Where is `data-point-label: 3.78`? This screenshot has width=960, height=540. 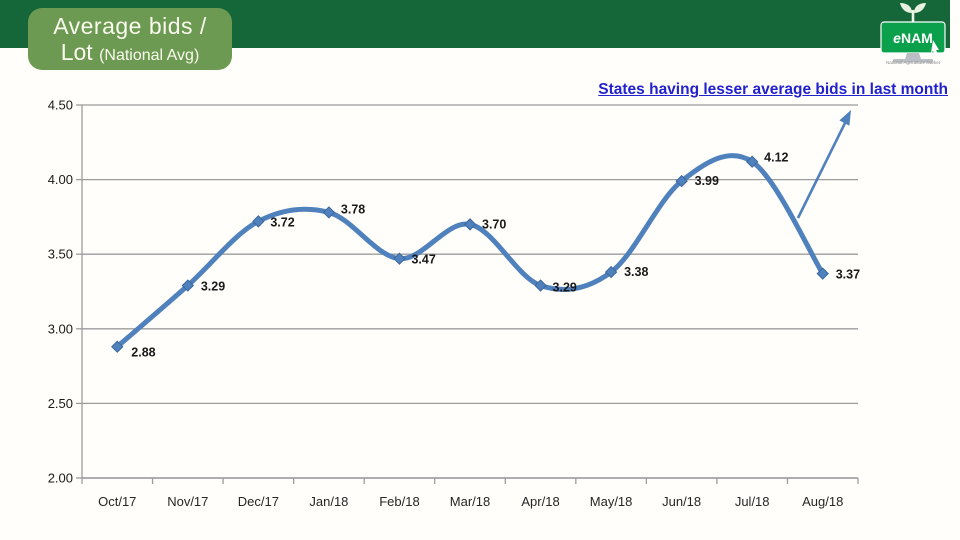 data-point-label: 3.78 is located at coordinates (353, 209).